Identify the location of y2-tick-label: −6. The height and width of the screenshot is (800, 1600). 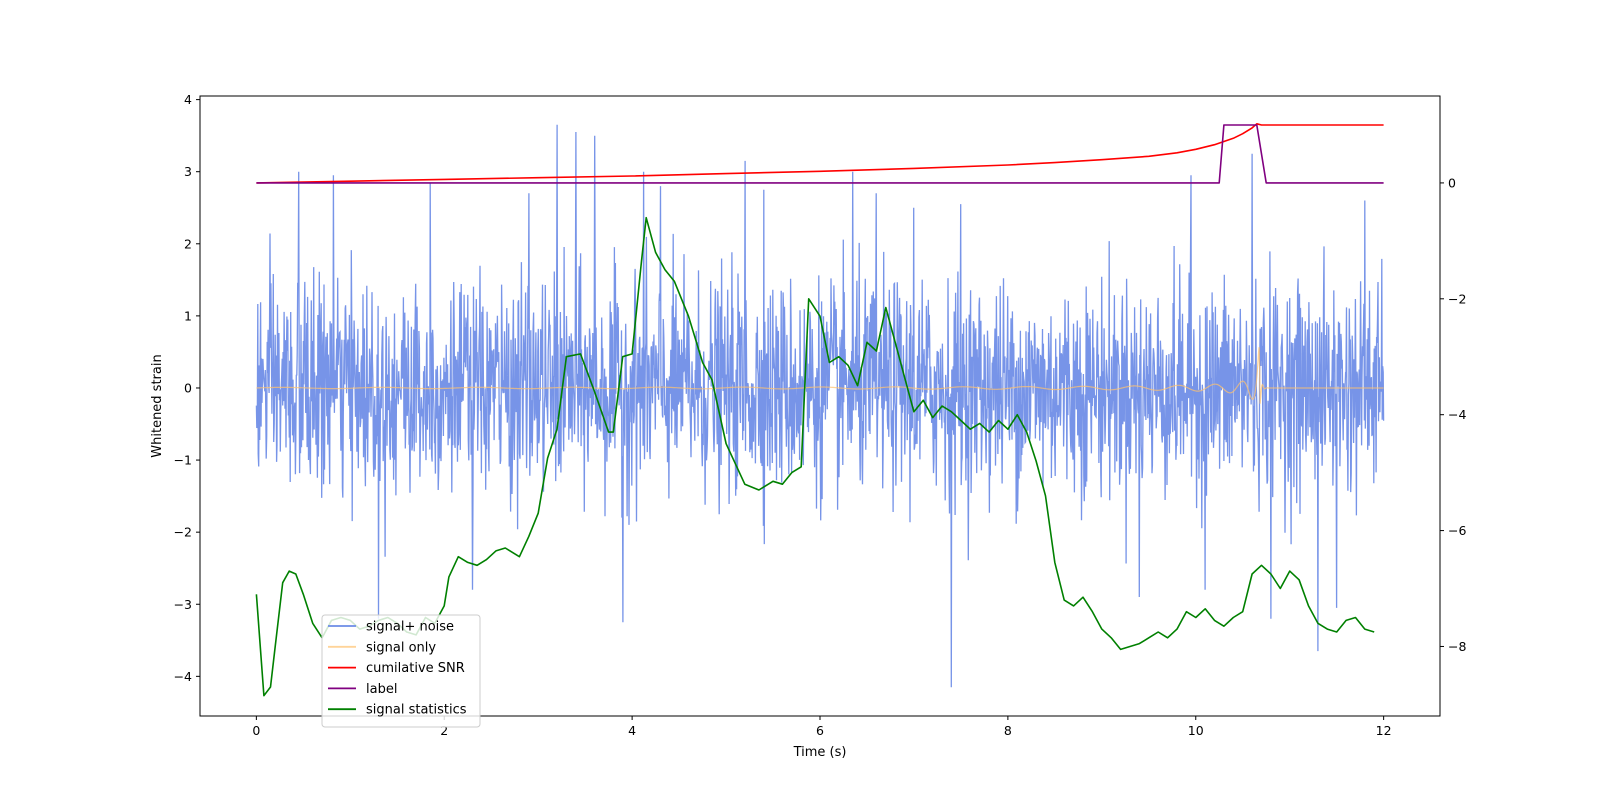
(1457, 530).